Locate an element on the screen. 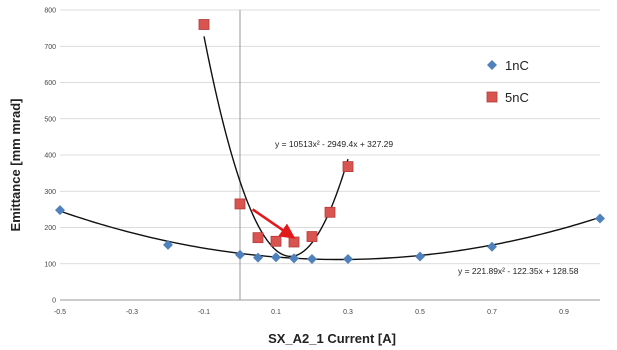 This screenshot has height=350, width=617. y-tick-label: 200 is located at coordinates (50, 228).